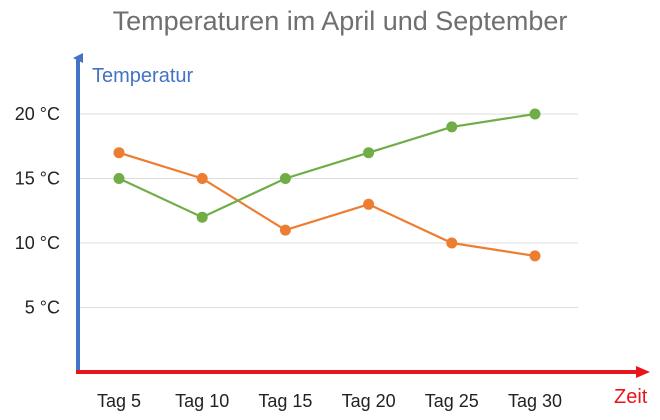  What do you see at coordinates (37, 243) in the screenshot?
I see `y-tick-label: 10 °C` at bounding box center [37, 243].